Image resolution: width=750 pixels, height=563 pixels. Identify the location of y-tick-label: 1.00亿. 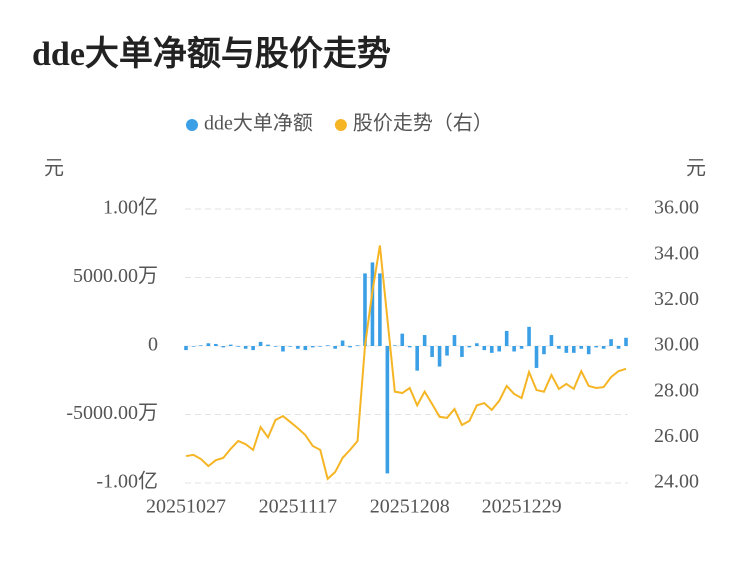
(130, 207).